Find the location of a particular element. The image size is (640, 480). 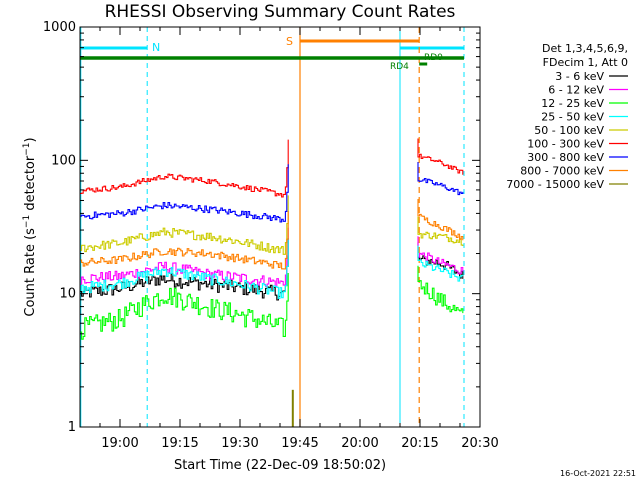

x-tick-label: 20:15 is located at coordinates (419, 443).